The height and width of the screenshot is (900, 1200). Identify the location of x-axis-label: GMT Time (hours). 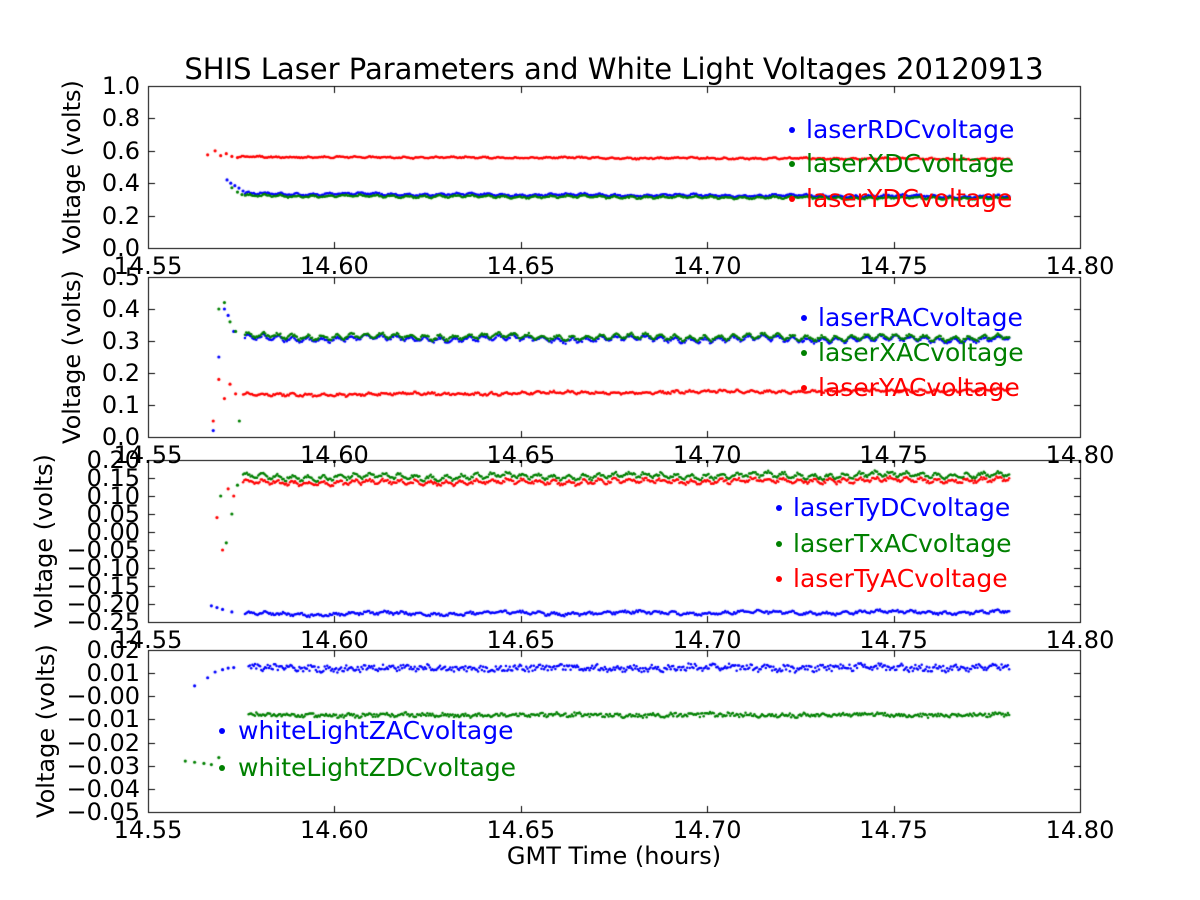
(614, 856).